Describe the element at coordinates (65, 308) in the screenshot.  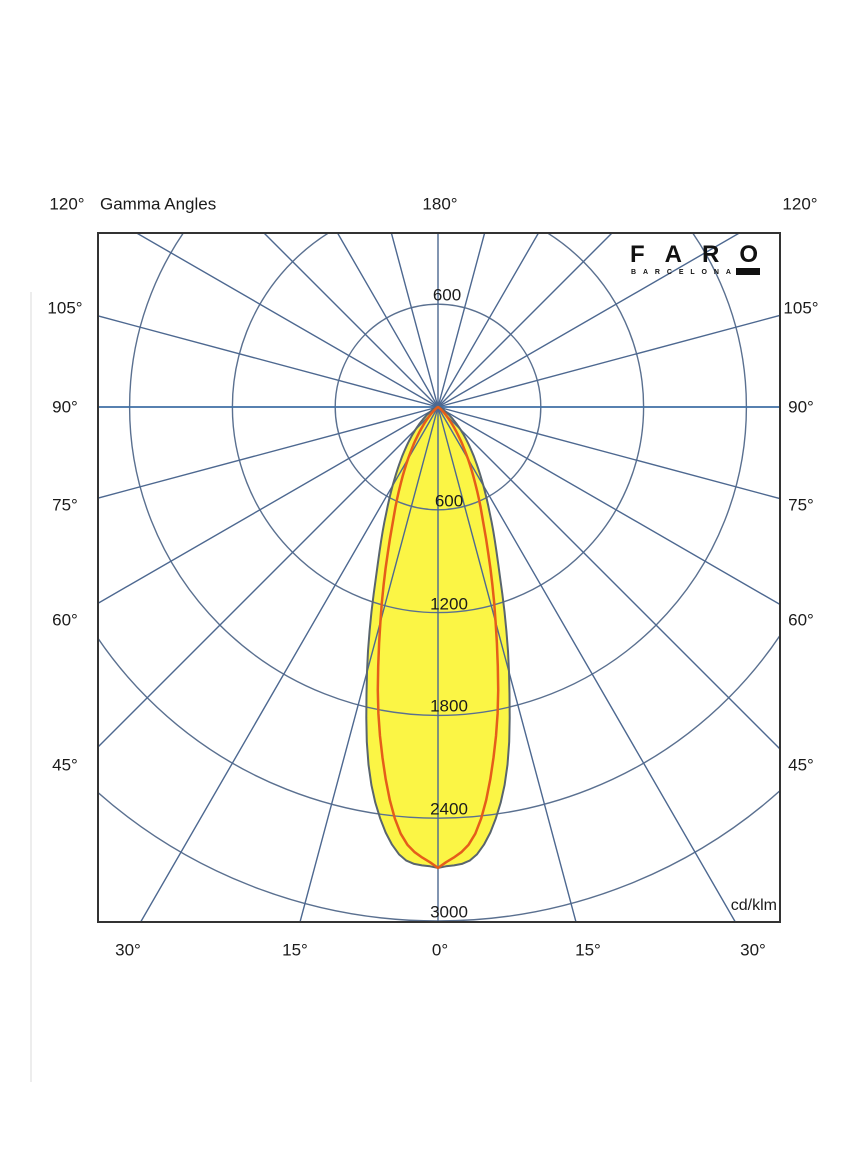
I see `gamma-angle-label-left: 105°` at that location.